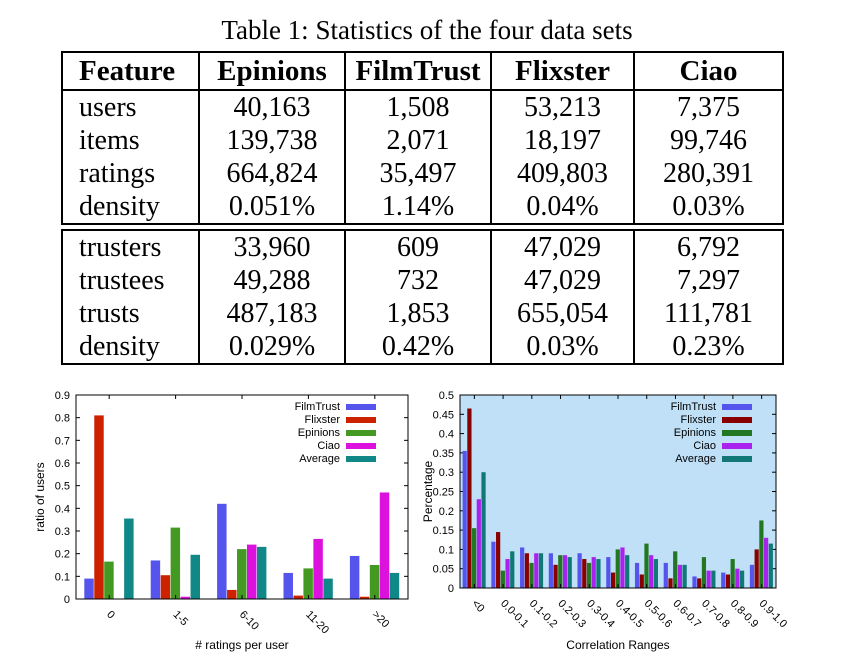 The image size is (854, 665). Describe the element at coordinates (422, 140) in the screenshot. I see `table-row: items 139,738 2,071 18,197 99,746` at that location.